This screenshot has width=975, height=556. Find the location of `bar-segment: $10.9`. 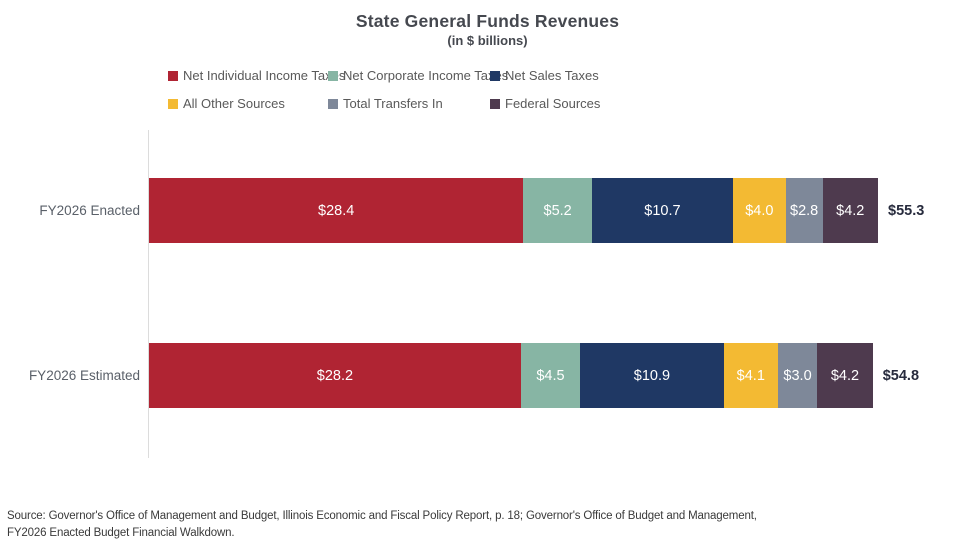

bar-segment: $10.9 is located at coordinates (652, 375).